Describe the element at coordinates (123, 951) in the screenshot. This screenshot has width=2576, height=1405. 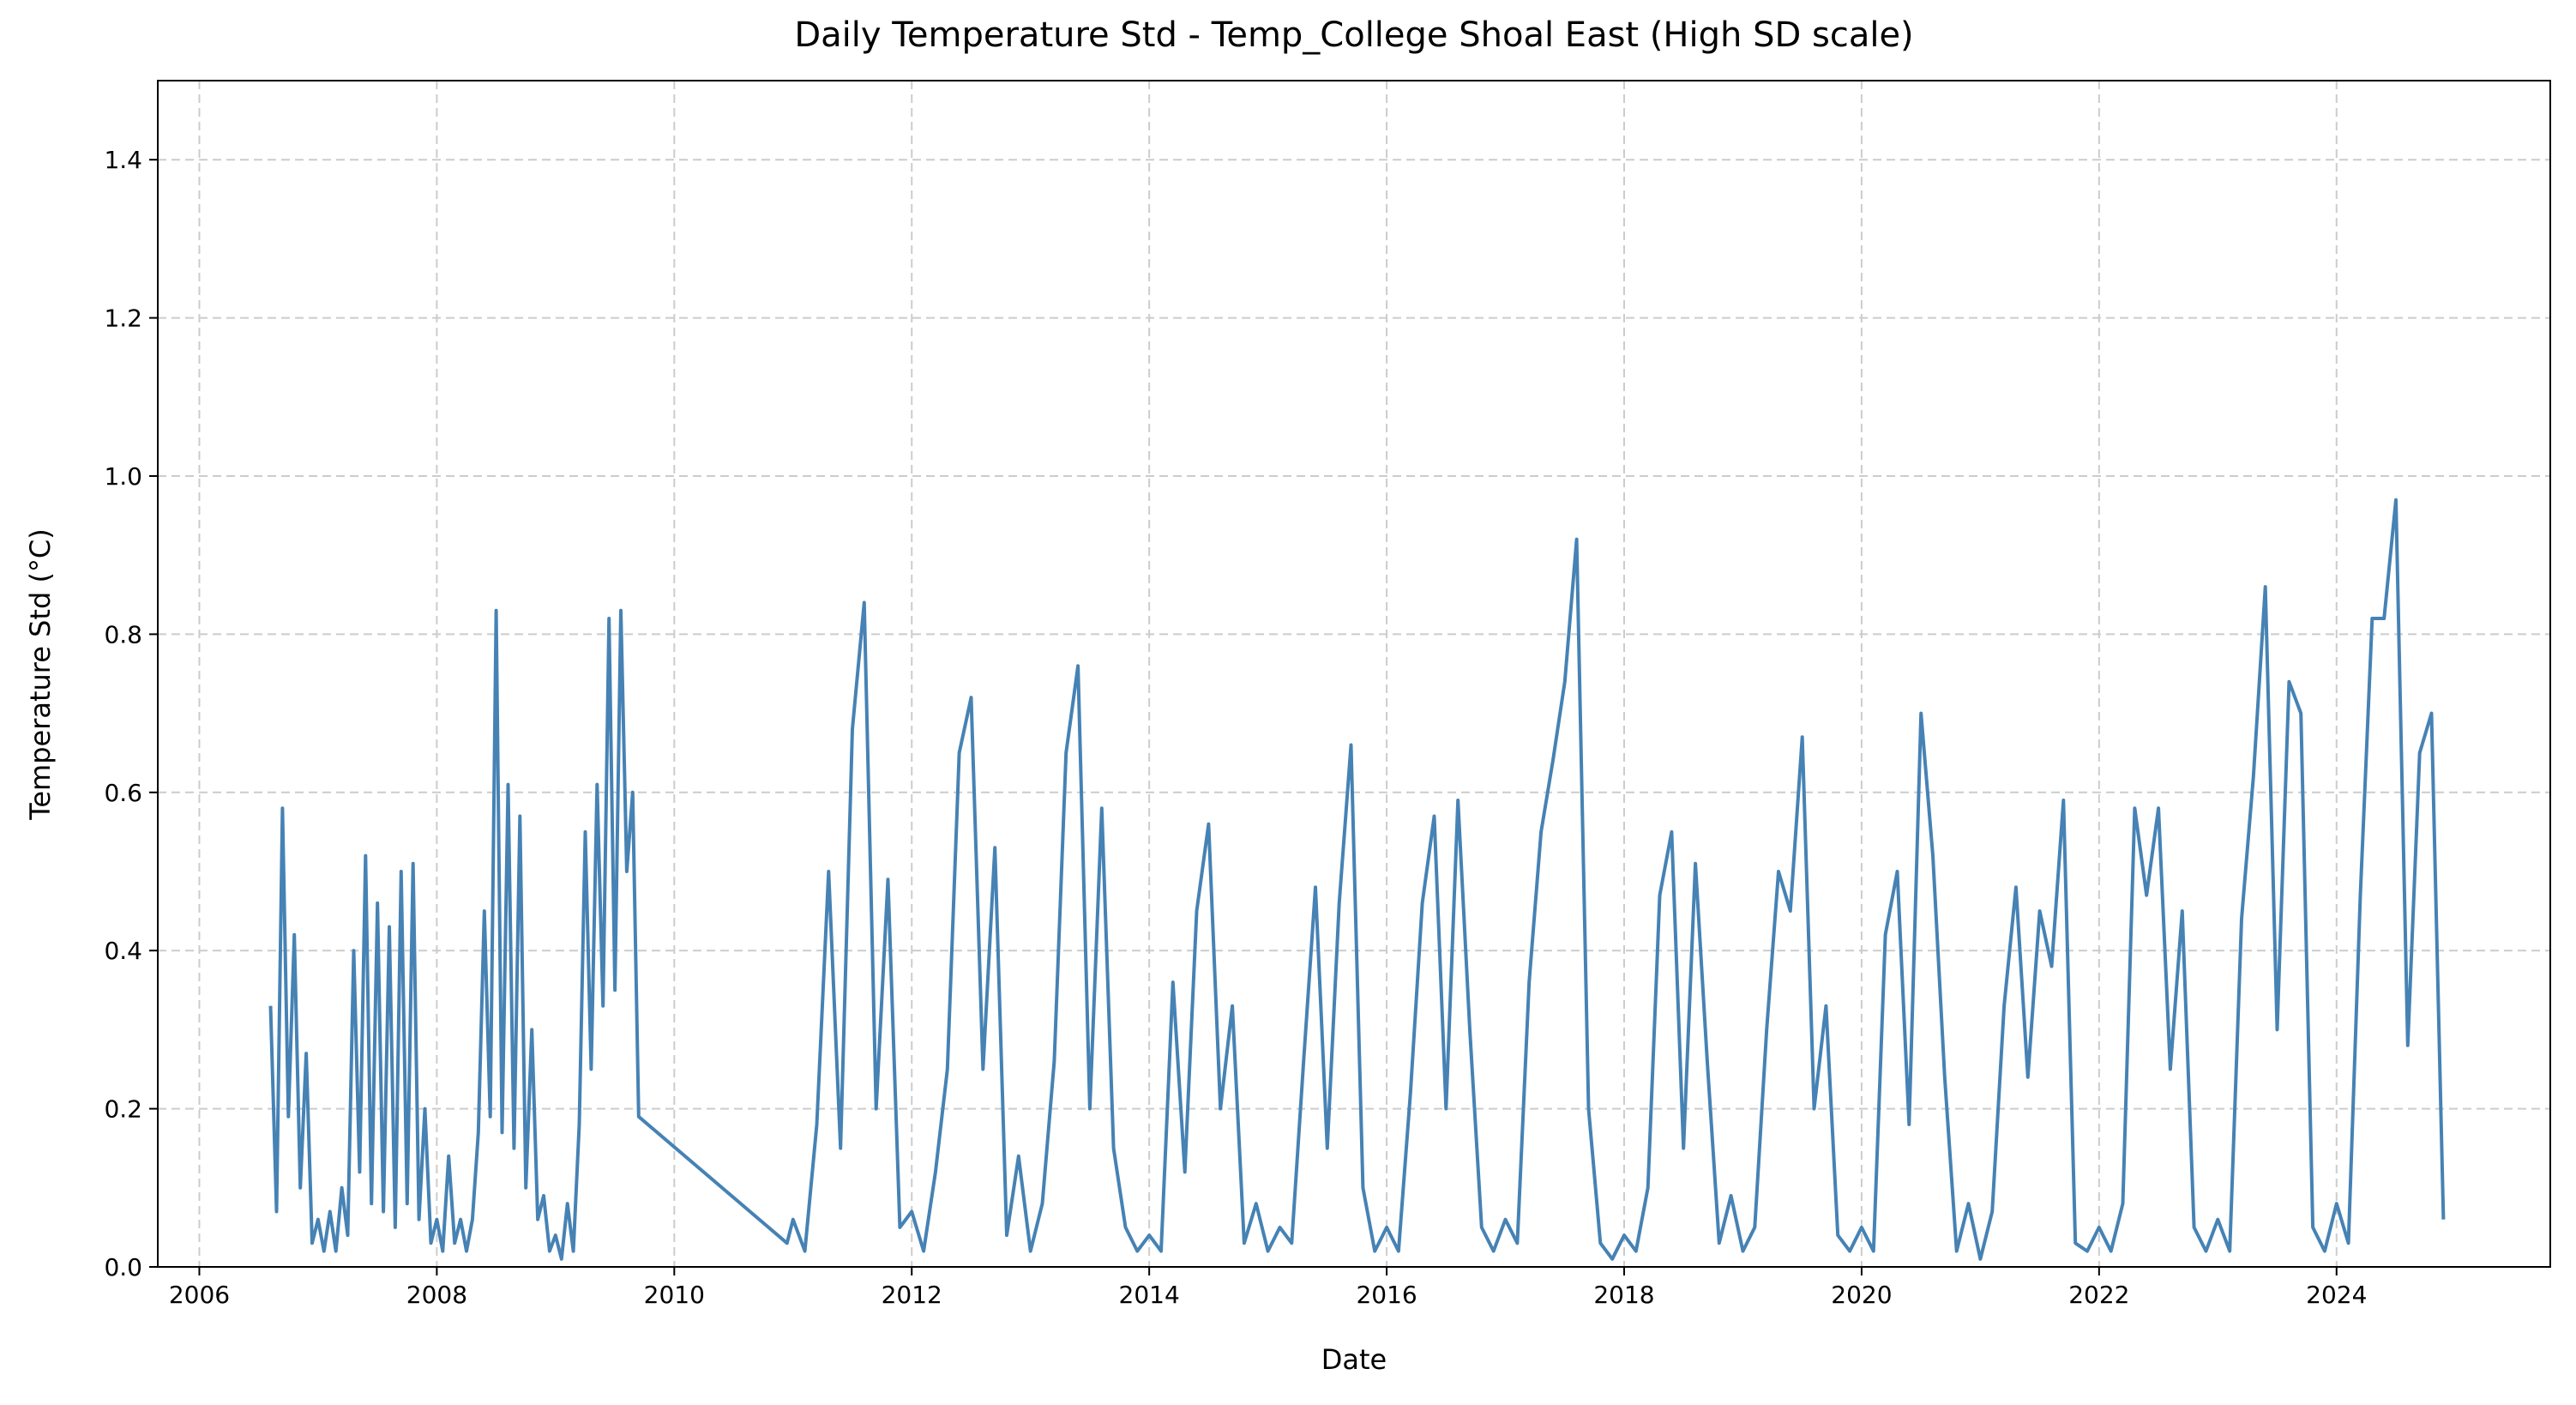
I see `y-tick-label: 0.4` at that location.